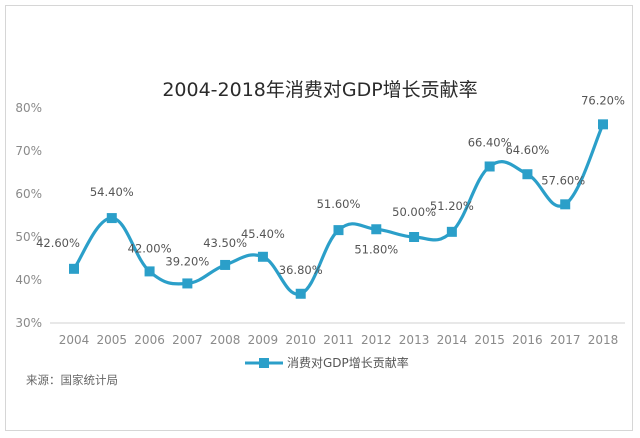 The height and width of the screenshot is (438, 640). I want to click on data-label: 57.60%, so click(563, 180).